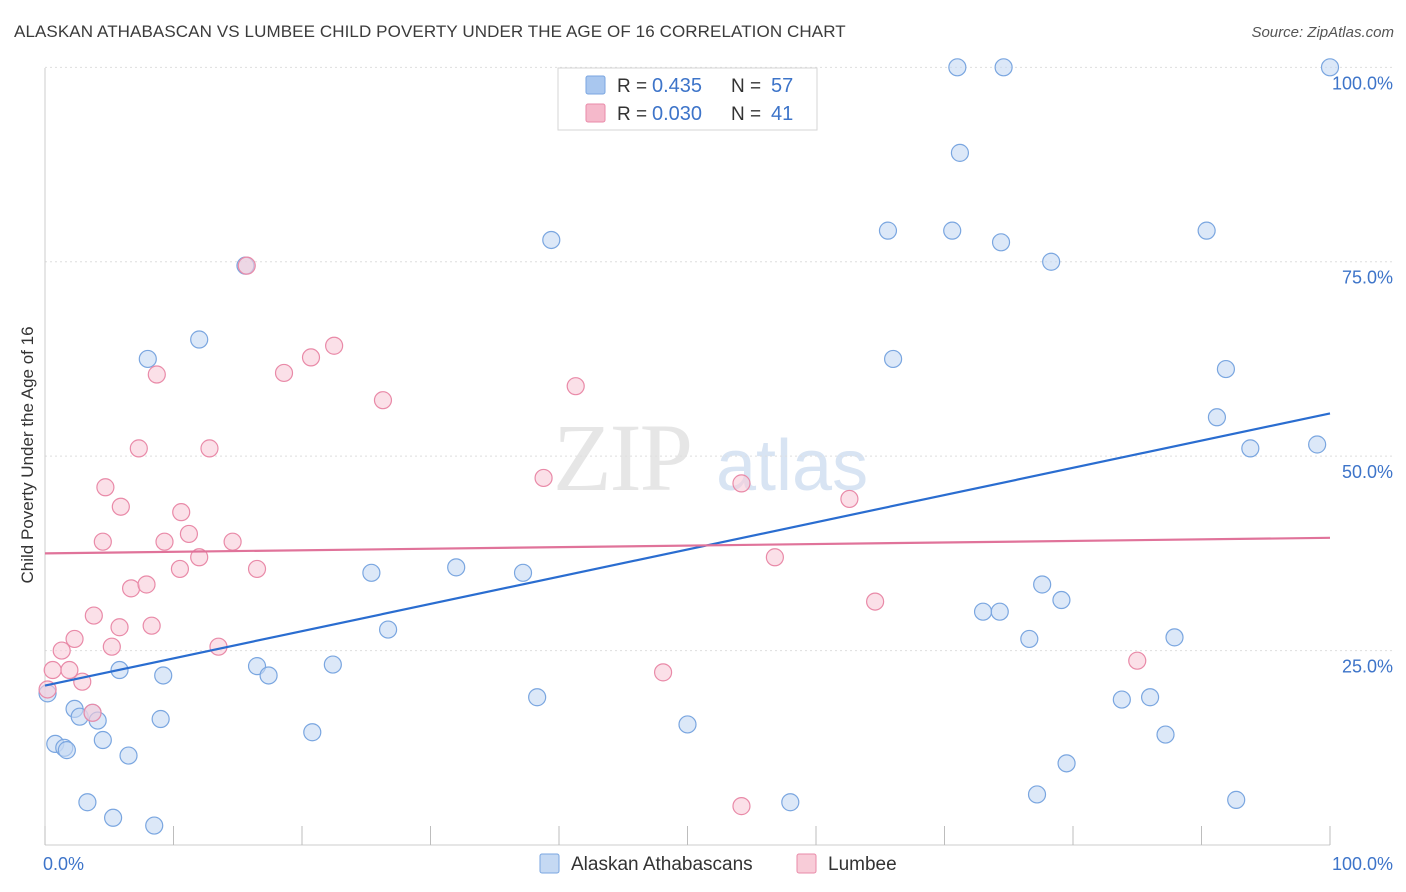  I want to click on x-tick-label-max: 100.0%, so click(1362, 864).